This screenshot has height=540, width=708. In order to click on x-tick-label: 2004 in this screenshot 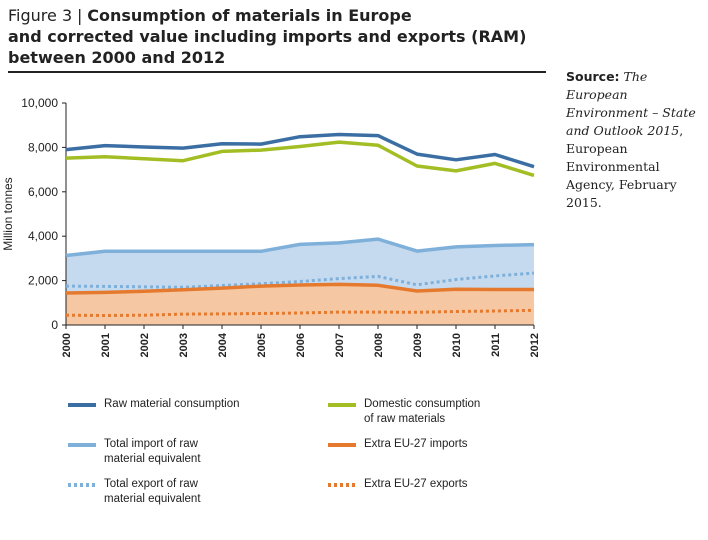, I will do `click(223, 344)`.